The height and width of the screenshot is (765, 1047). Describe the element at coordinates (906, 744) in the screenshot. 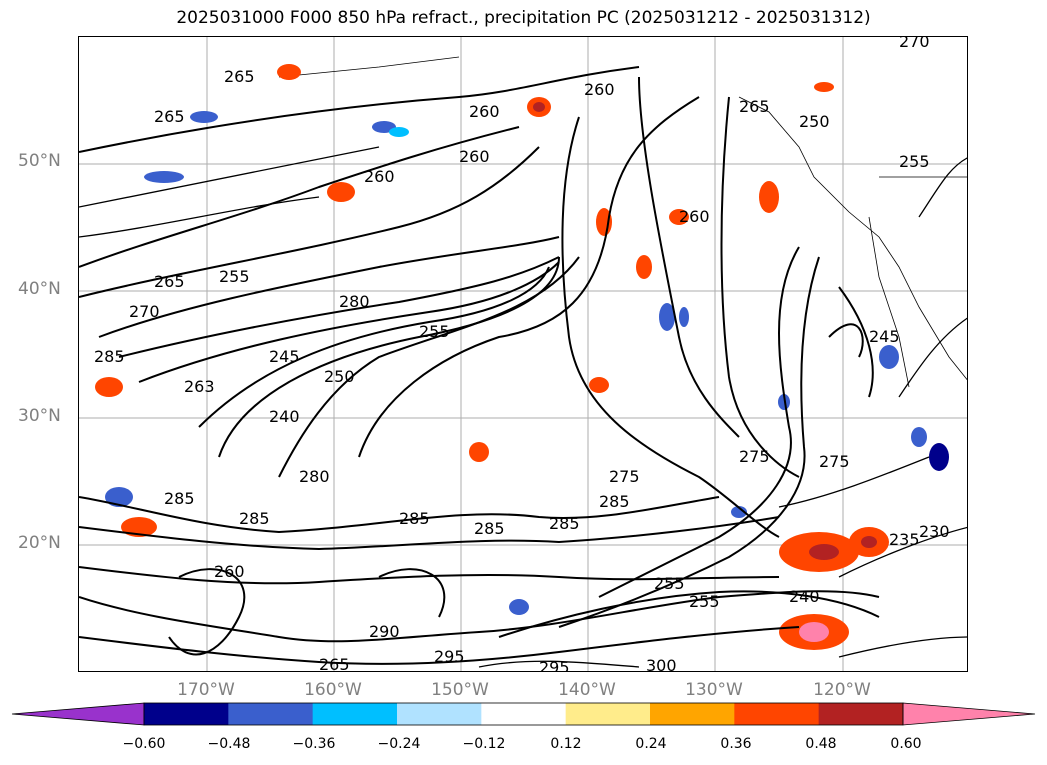

I see `colorbar-tick-label: 0.60` at that location.